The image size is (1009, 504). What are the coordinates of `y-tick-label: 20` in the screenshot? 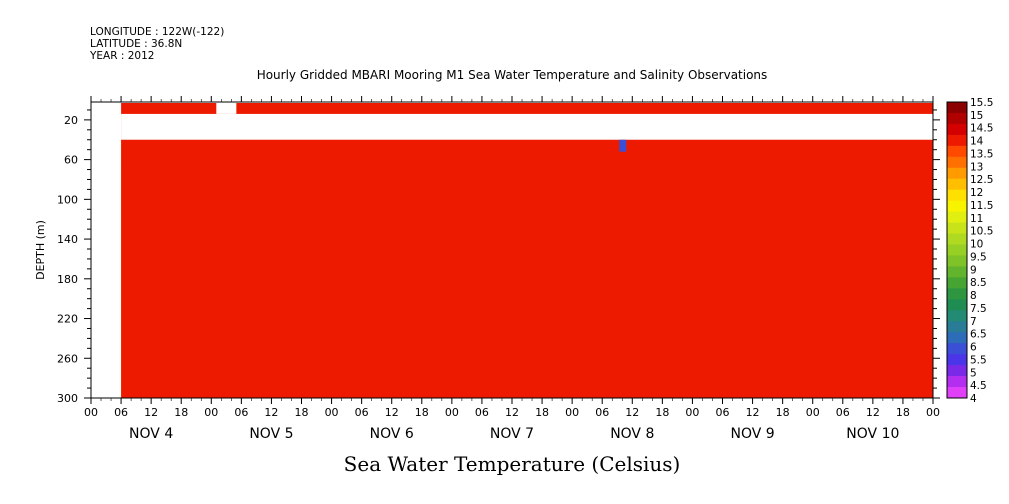 It's located at (71, 120).